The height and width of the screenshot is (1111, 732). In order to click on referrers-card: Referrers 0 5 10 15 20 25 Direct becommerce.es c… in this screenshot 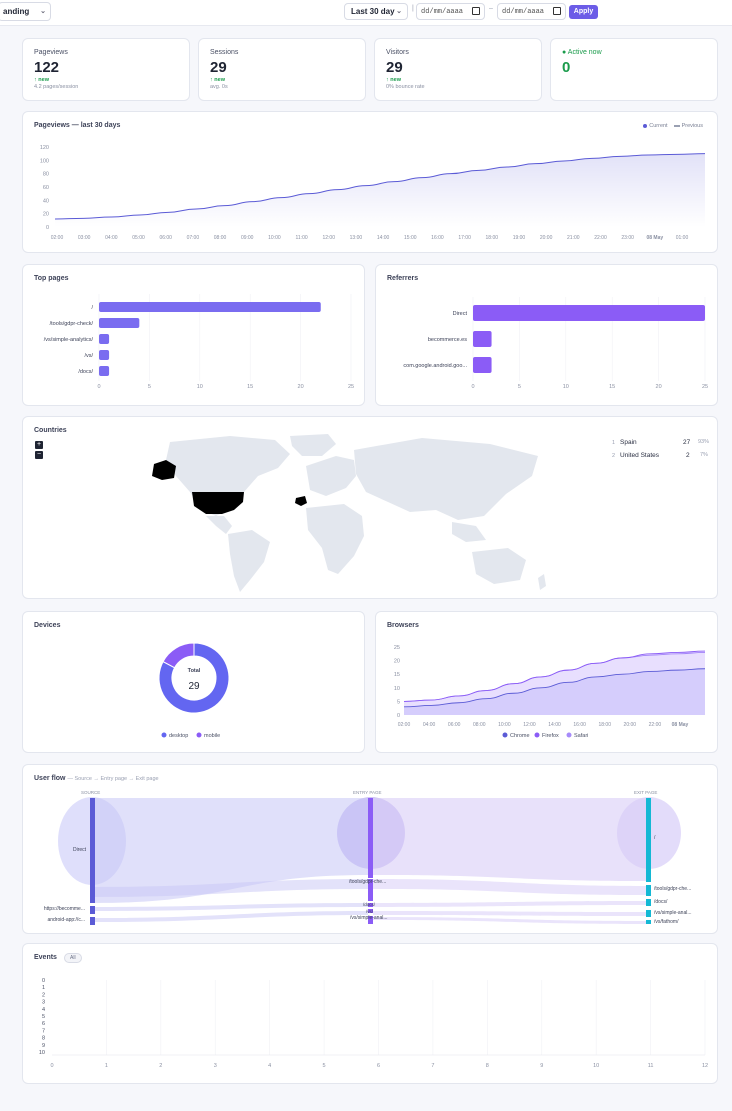, I will do `click(546, 335)`.